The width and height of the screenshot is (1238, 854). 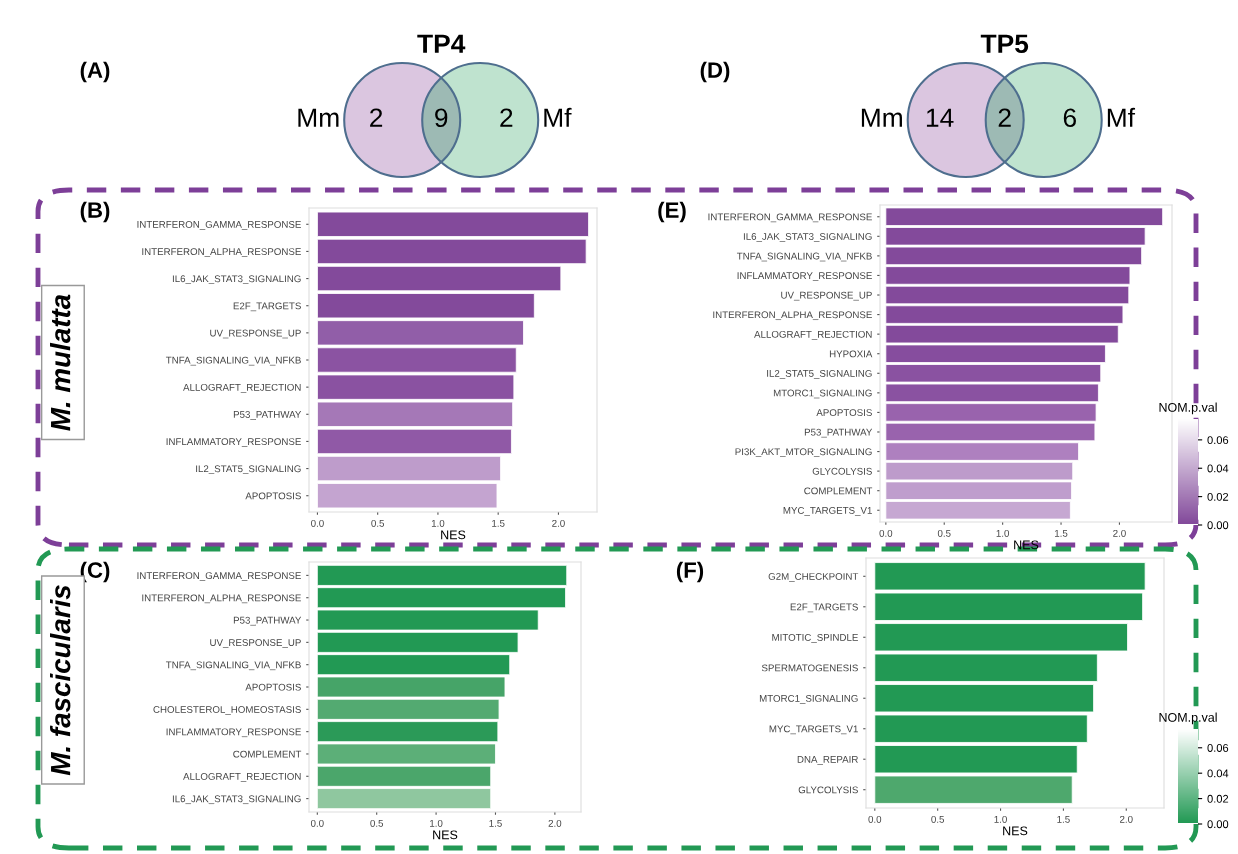 What do you see at coordinates (815, 638) in the screenshot?
I see `y-tick-label: MITOTIC_SPINDLE` at bounding box center [815, 638].